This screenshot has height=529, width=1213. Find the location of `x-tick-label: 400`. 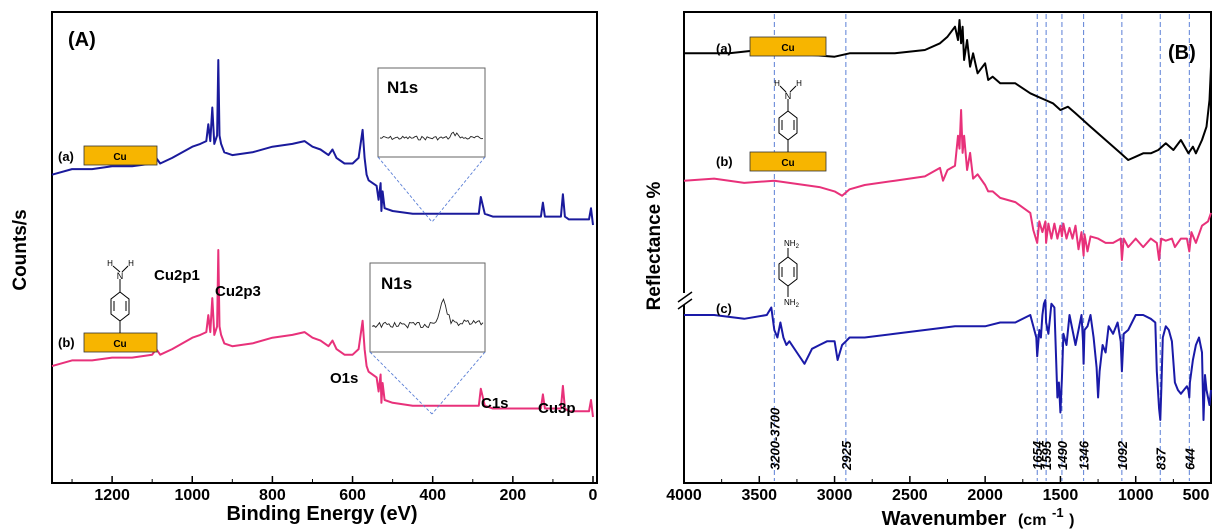

x-tick-label: 400 is located at coordinates (432, 495).